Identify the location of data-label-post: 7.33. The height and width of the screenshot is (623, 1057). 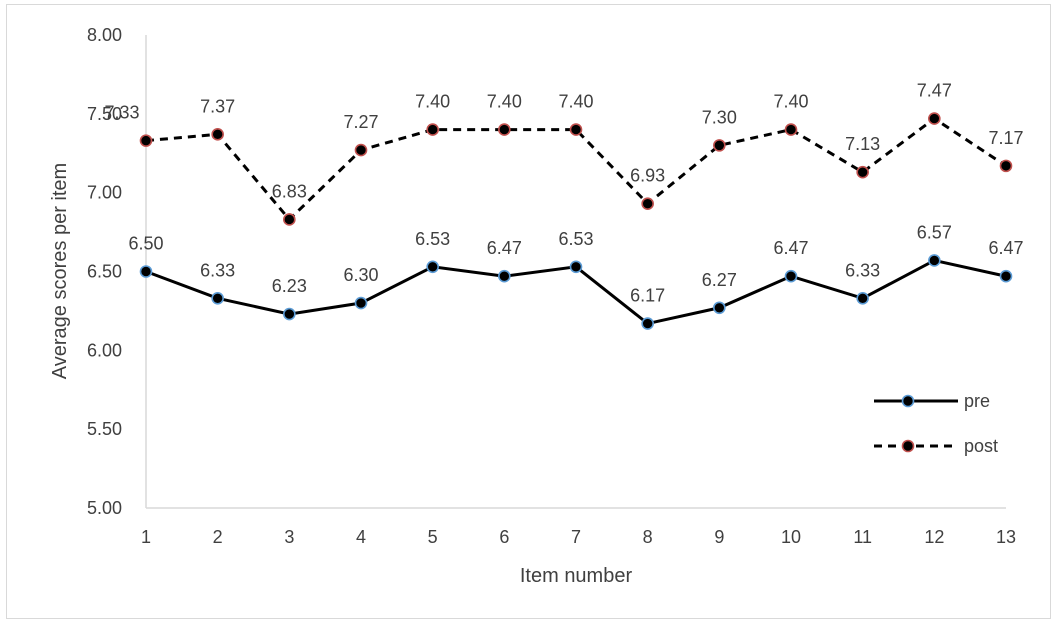
(121, 113).